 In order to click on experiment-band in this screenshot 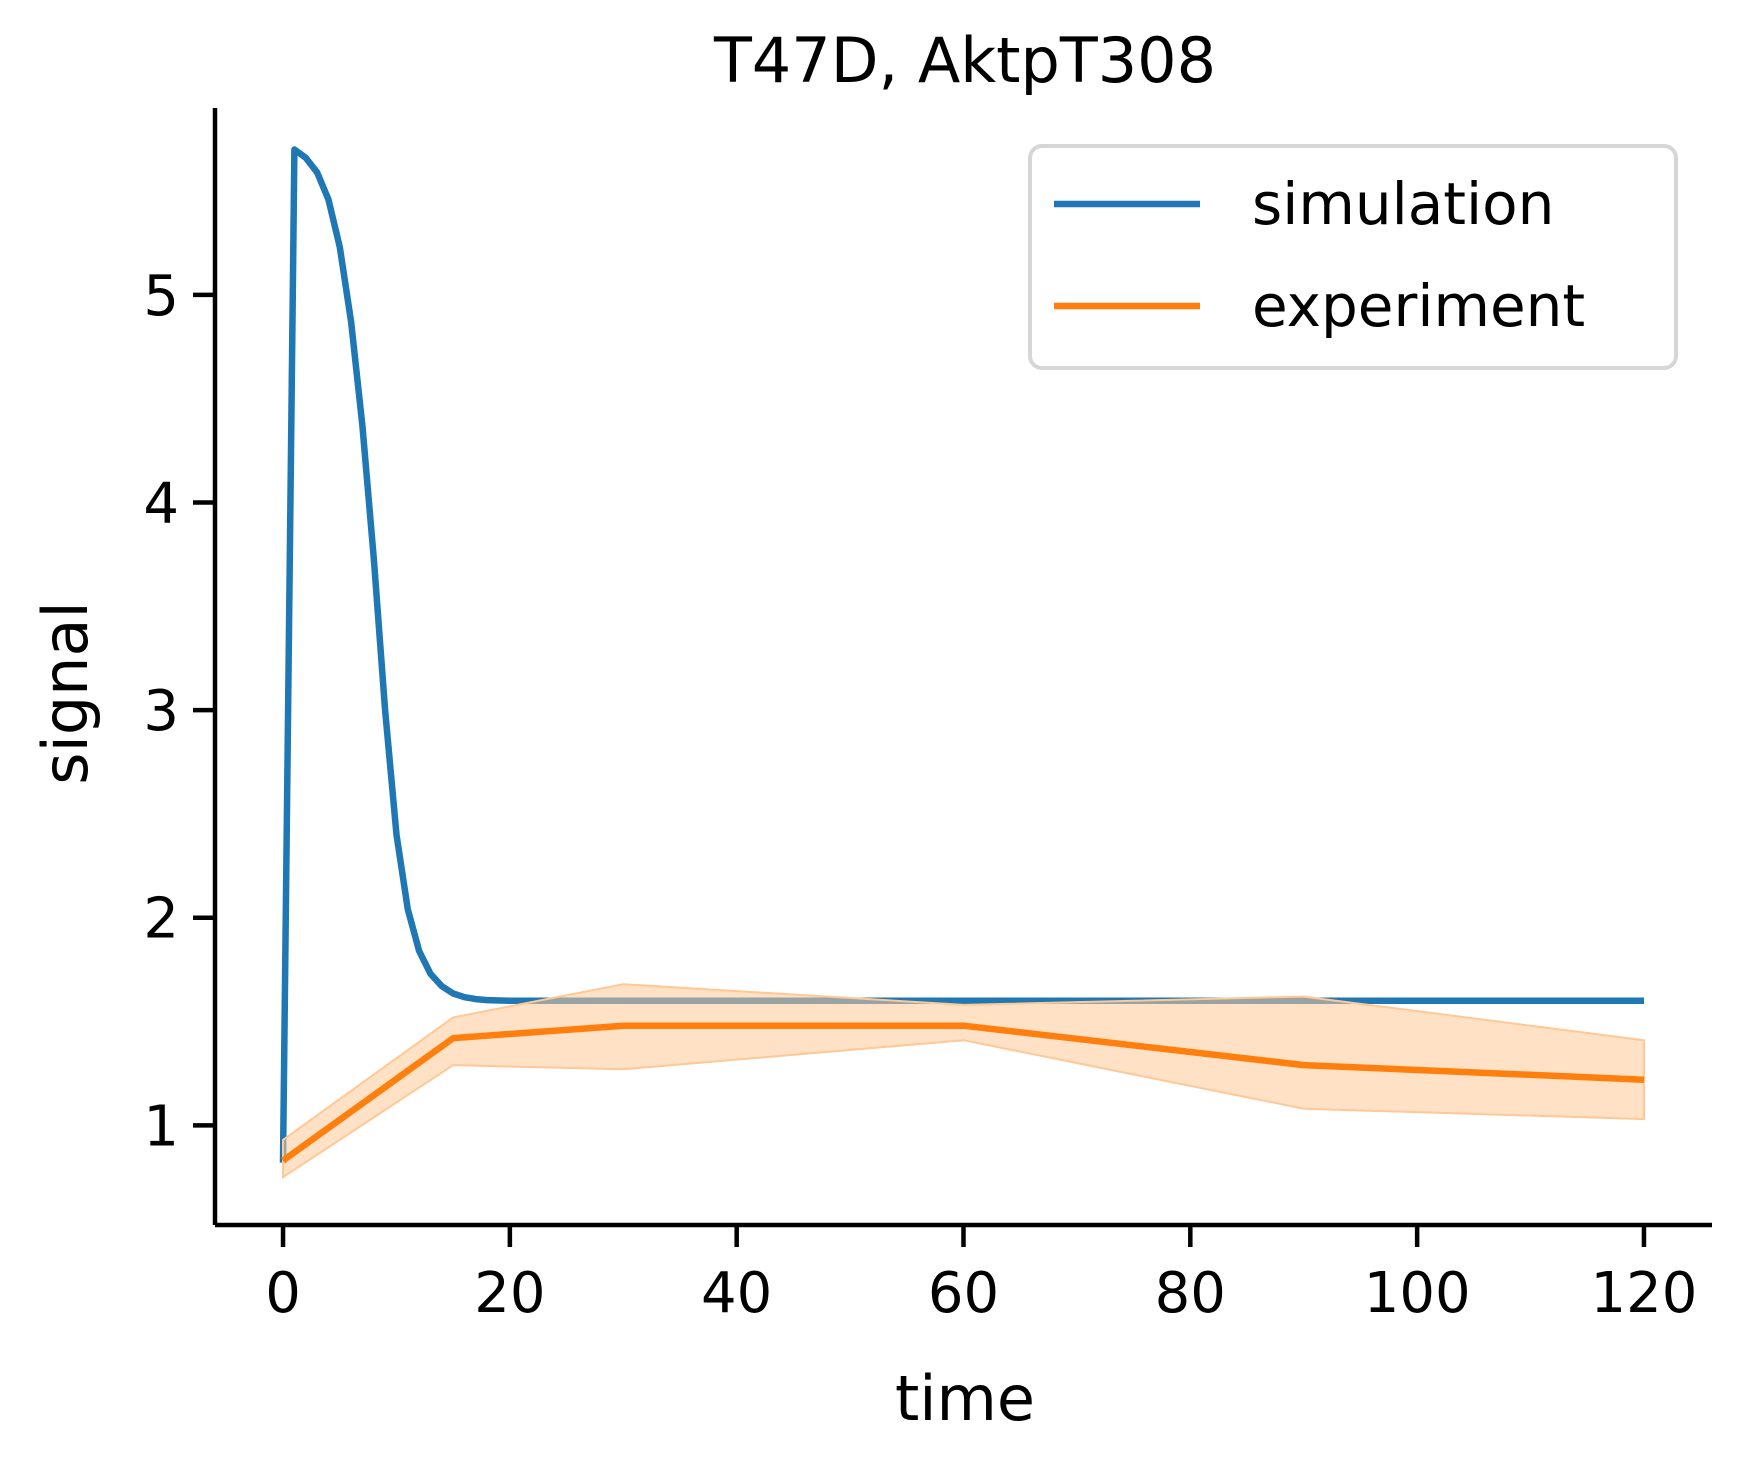, I will do `click(963, 1081)`.